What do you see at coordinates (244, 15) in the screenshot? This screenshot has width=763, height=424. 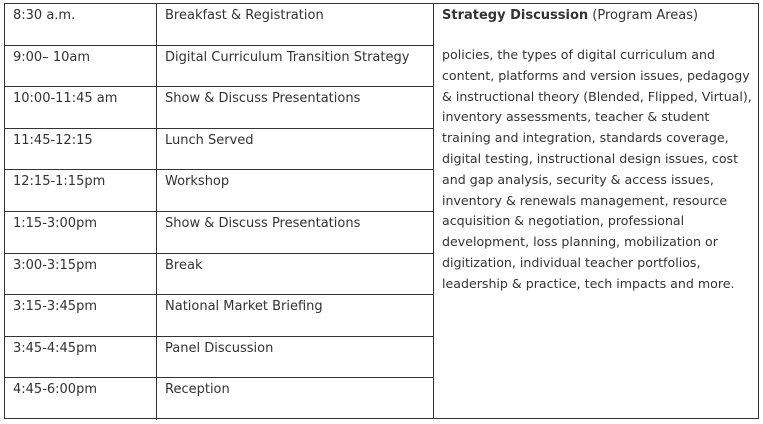 I see `event-cell: Breakfast & Registration` at bounding box center [244, 15].